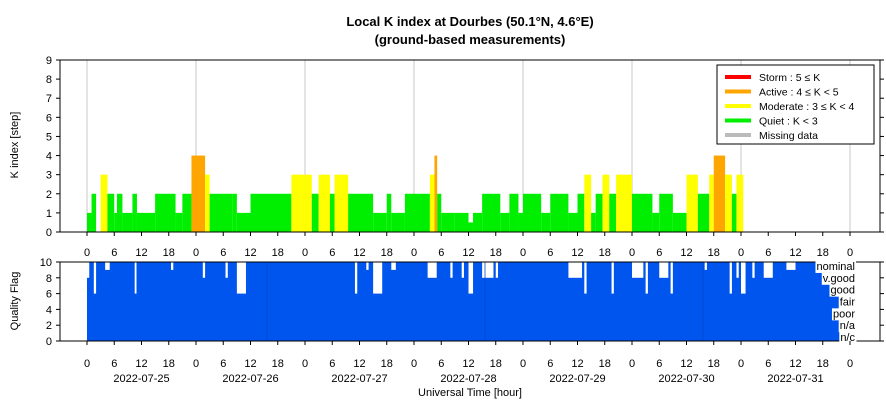 The image size is (886, 405). I want to click on y-tick-label: 8, so click(49, 279).